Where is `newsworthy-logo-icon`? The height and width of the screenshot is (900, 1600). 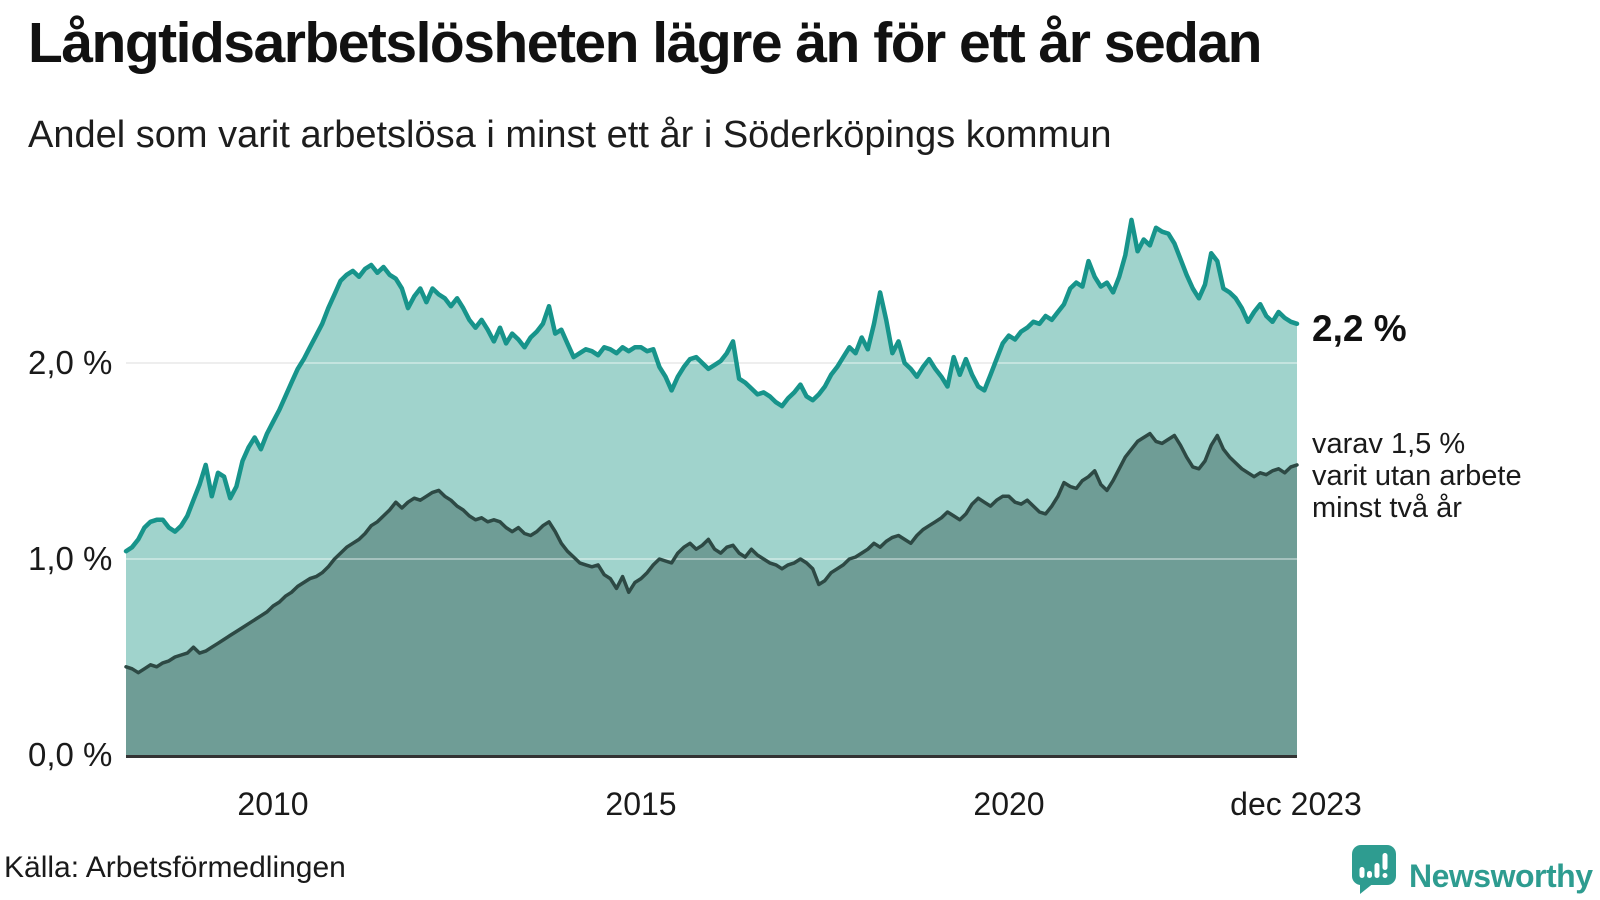
newsworthy-logo-icon is located at coordinates (1374, 869).